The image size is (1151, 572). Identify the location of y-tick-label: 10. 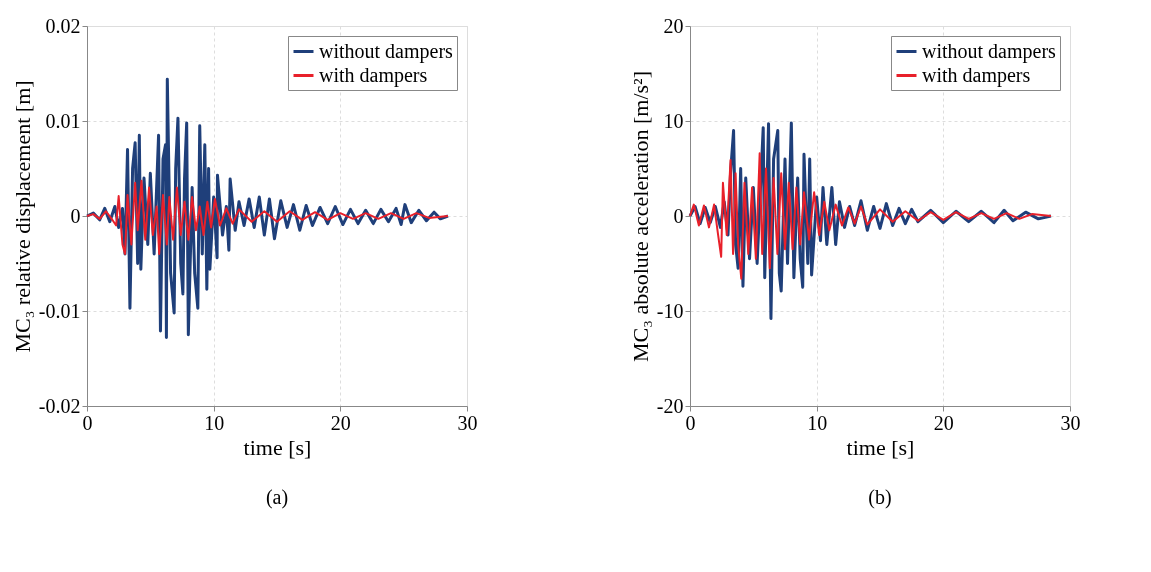
(673, 120).